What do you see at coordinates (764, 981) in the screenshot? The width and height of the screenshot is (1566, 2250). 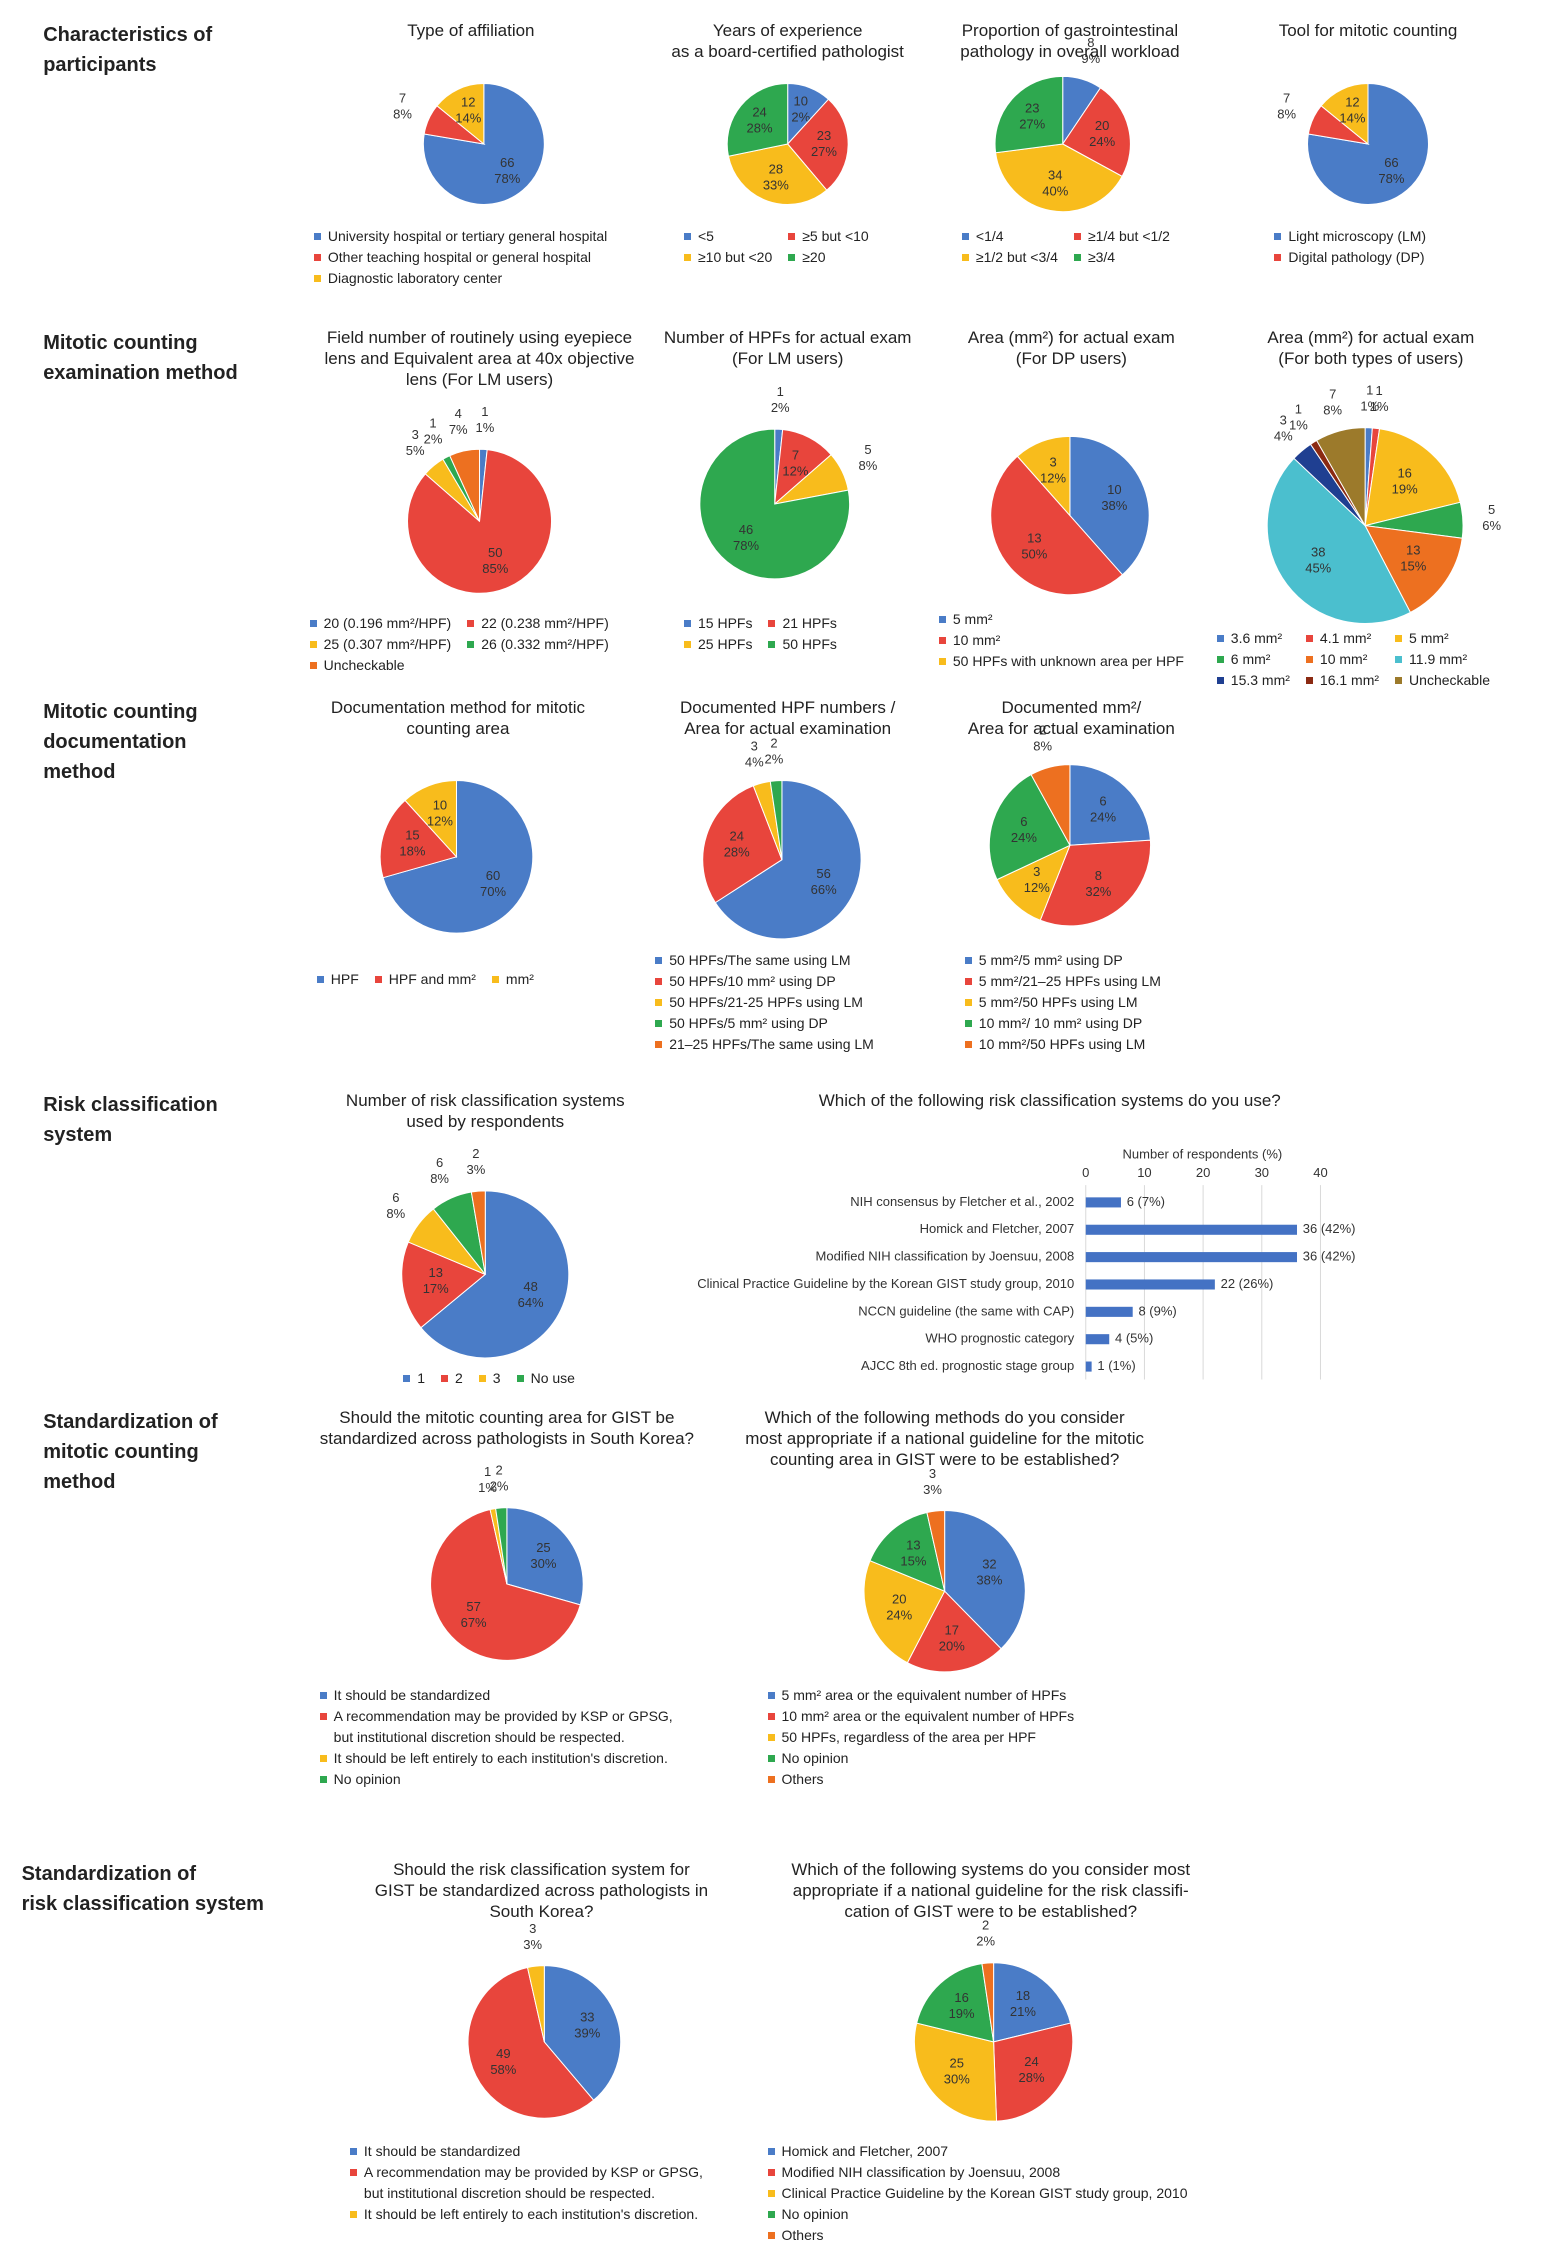 I see `legend-item: 50 HPFs/10 mm² using DP` at bounding box center [764, 981].